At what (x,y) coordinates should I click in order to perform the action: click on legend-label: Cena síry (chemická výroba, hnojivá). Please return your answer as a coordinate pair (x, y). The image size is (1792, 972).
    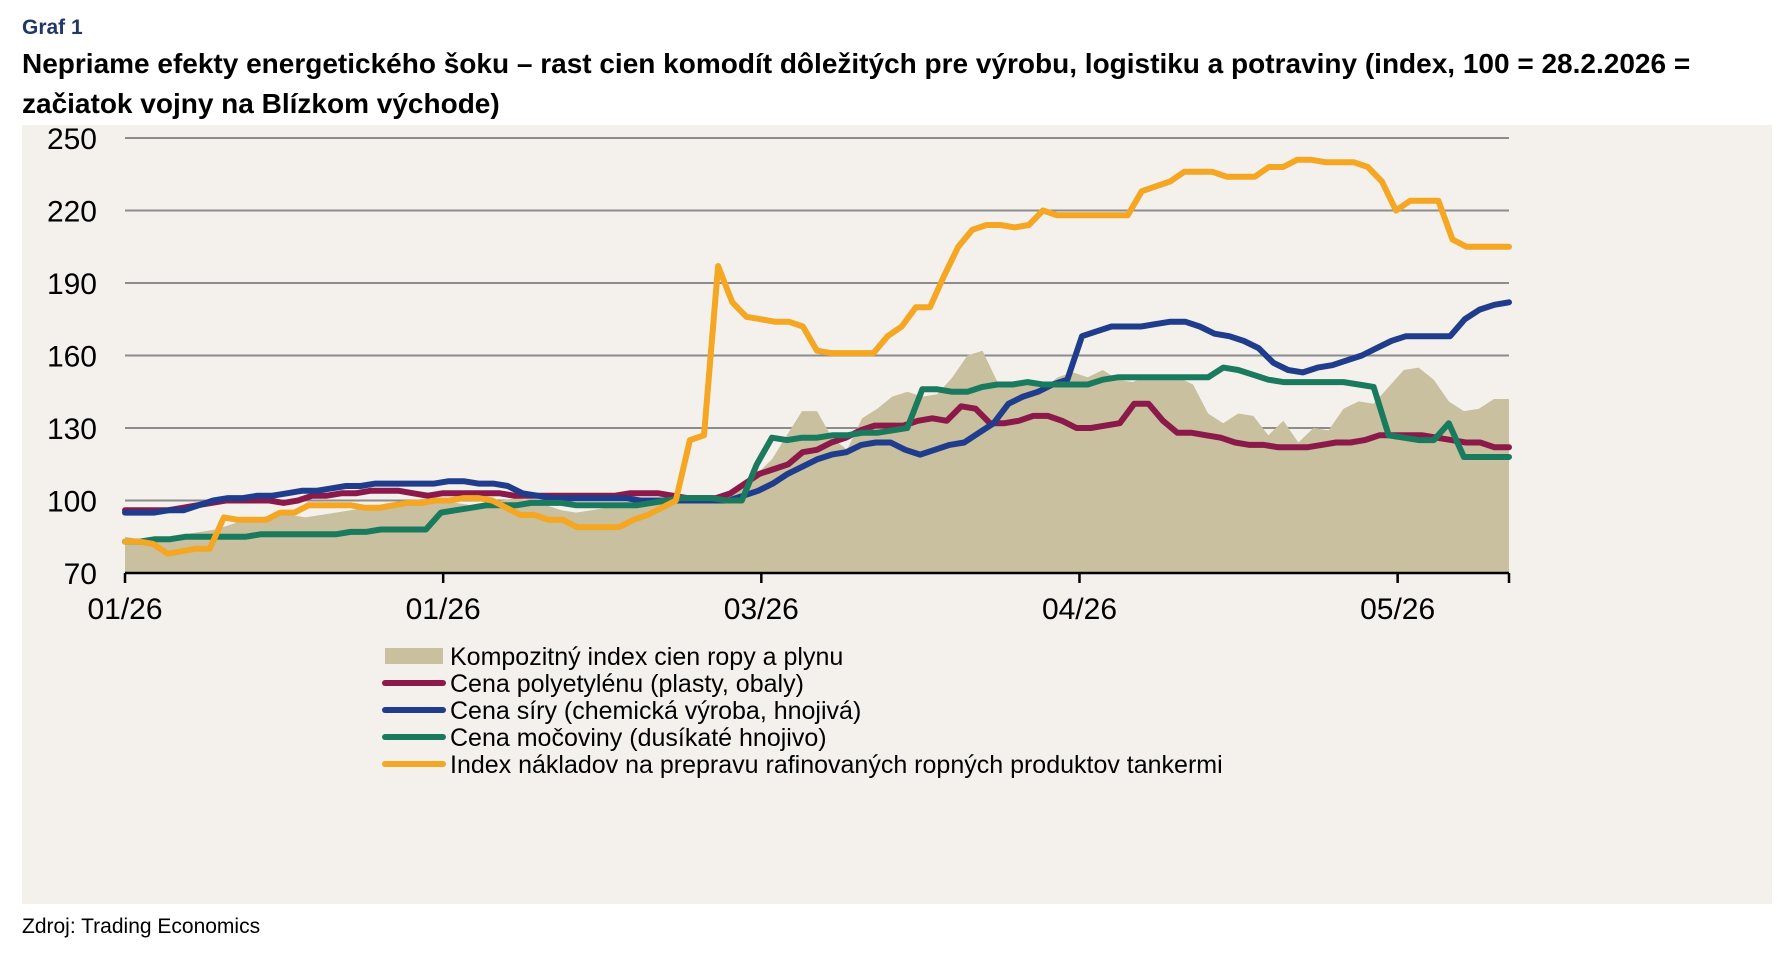
    Looking at the image, I should click on (655, 711).